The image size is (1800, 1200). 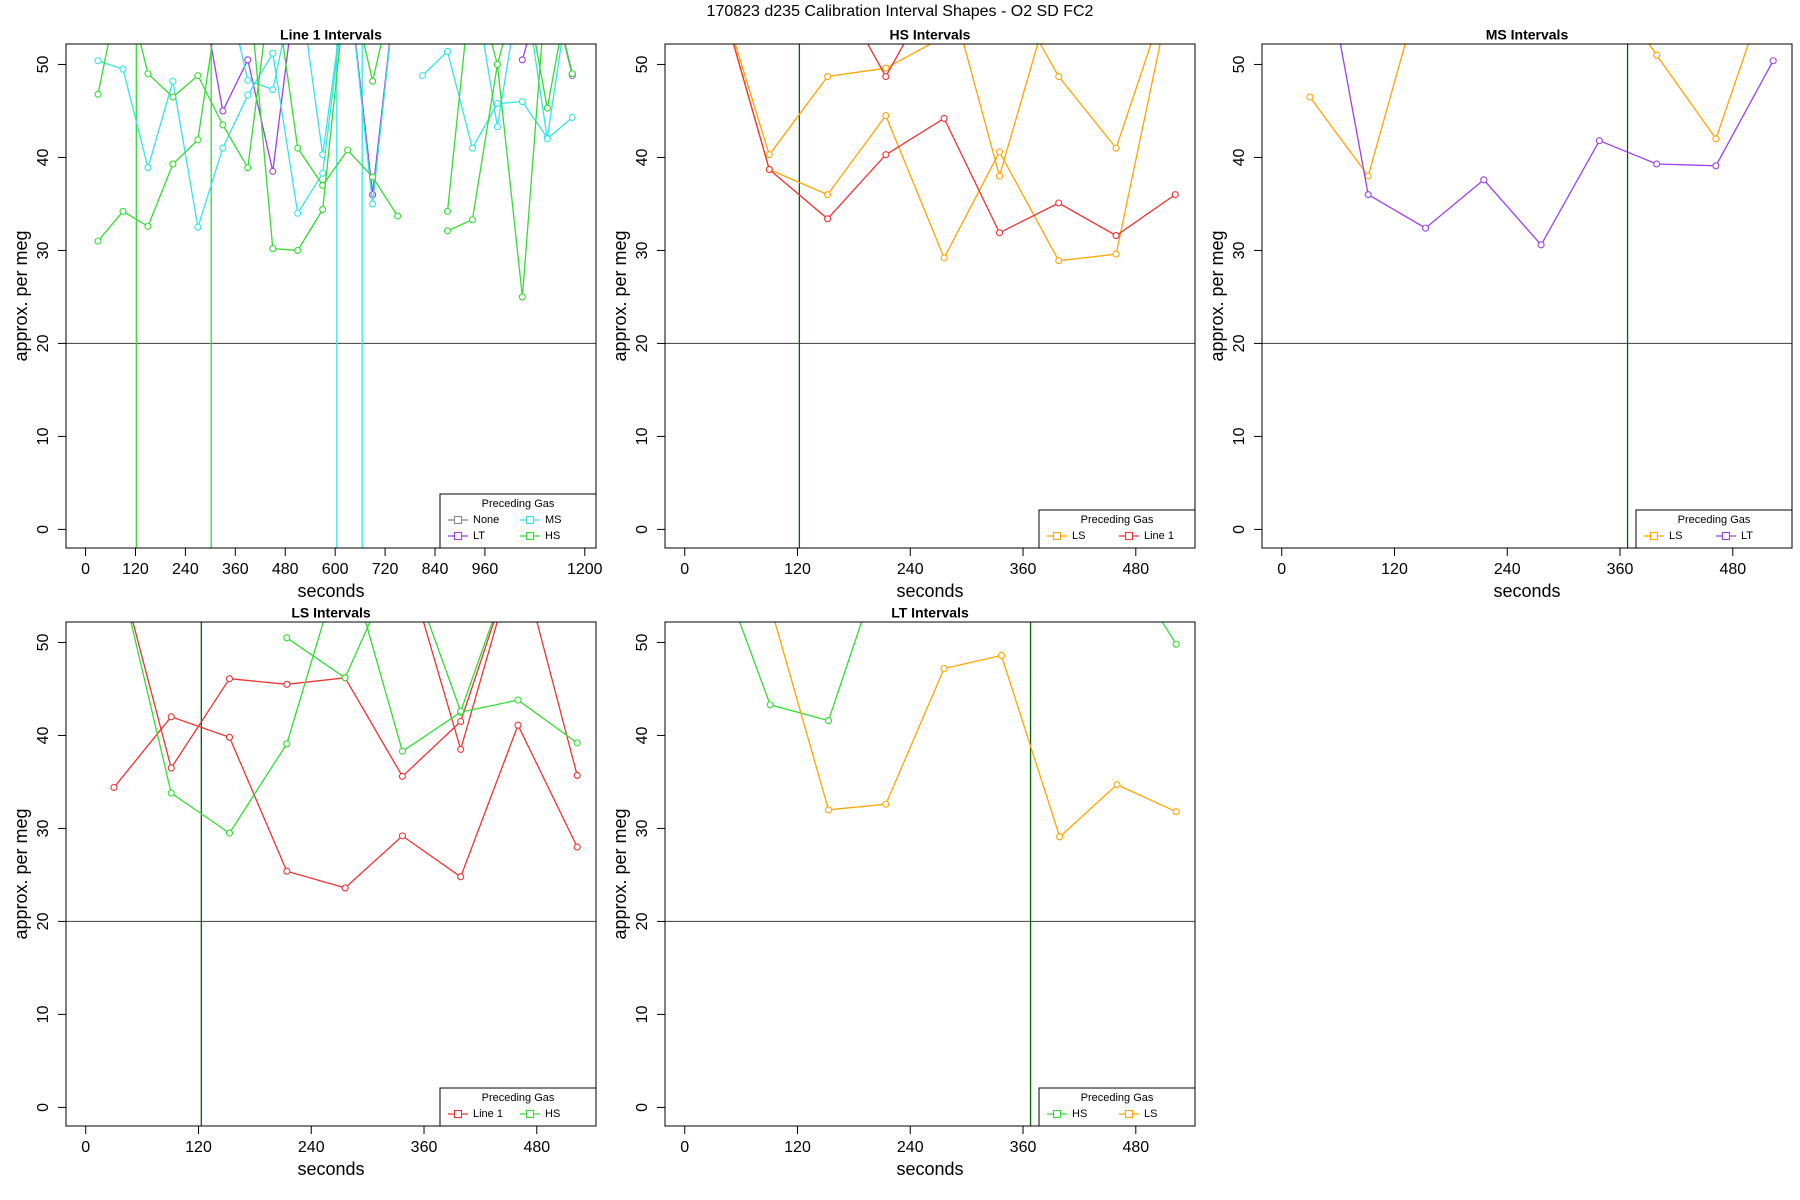 I want to click on legend-label: LT, so click(x=1747, y=536).